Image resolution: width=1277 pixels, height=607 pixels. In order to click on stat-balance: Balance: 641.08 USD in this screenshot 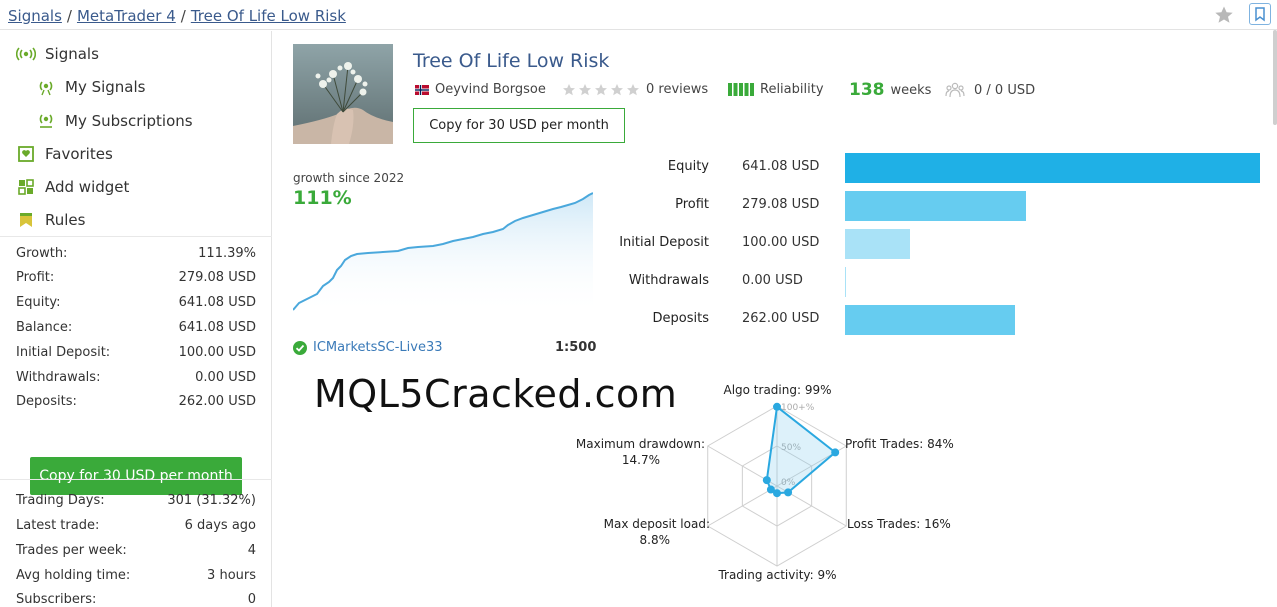, I will do `click(136, 327)`.